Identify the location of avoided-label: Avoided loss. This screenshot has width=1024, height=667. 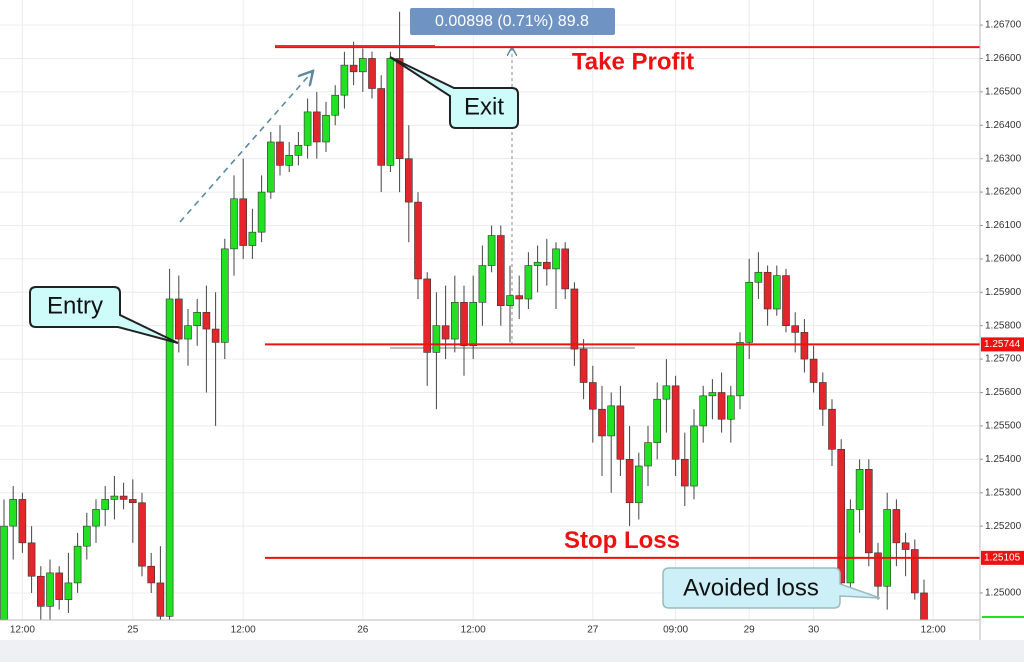
(751, 587).